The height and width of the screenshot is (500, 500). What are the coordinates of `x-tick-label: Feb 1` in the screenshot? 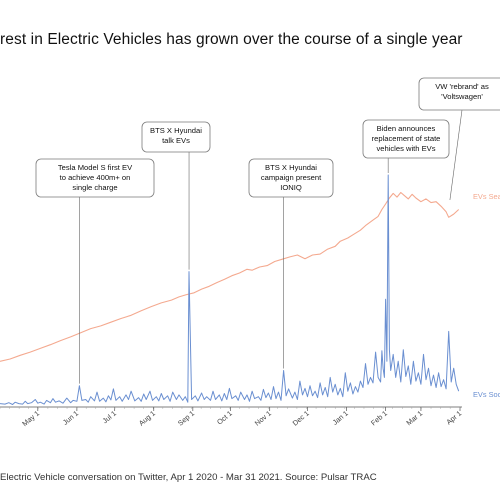 It's located at (379, 418).